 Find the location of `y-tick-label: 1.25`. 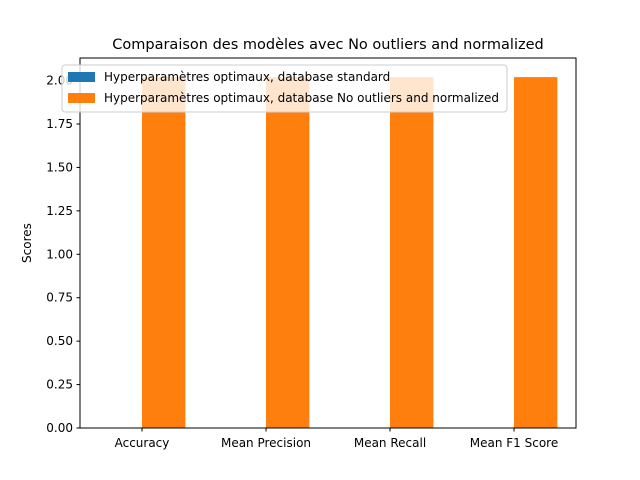

y-tick-label: 1.25 is located at coordinates (59, 211).